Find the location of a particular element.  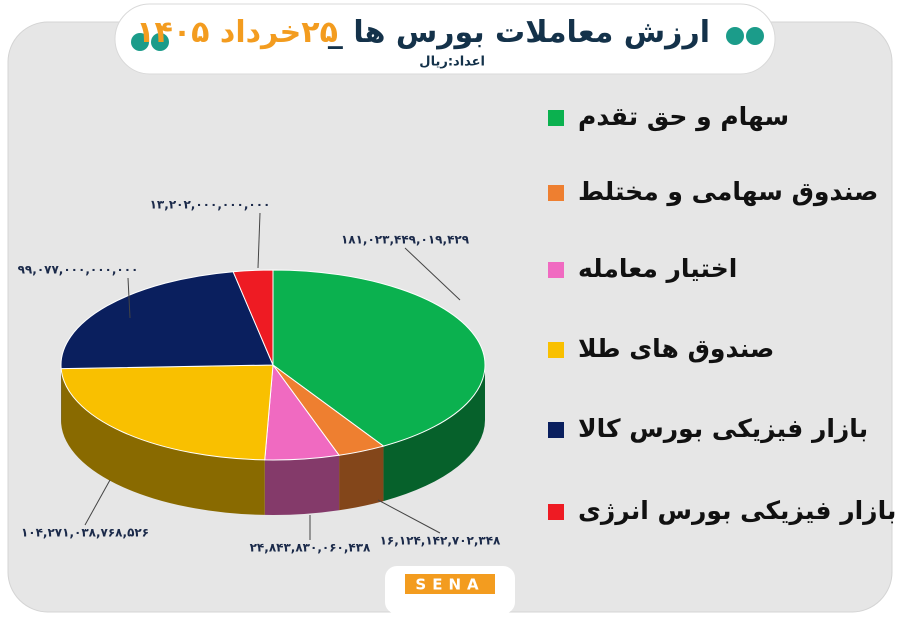

value-label: ۱۰۴,۲۷۱,۰۳۸,۷۶۸,۵۲۶ is located at coordinates (85, 533).